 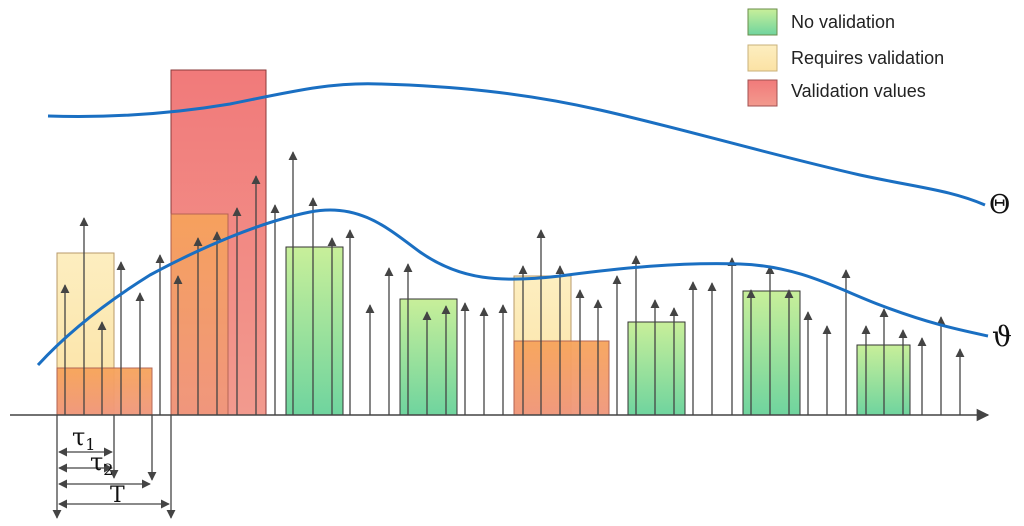 What do you see at coordinates (867, 58) in the screenshot?
I see `legend-label-requires-validation: Requires validation` at bounding box center [867, 58].